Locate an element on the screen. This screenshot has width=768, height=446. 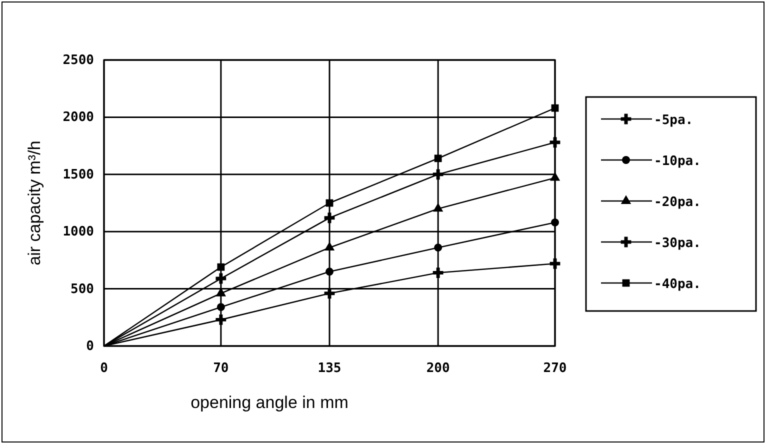
y-tick-label: 1000 is located at coordinates (78, 232).